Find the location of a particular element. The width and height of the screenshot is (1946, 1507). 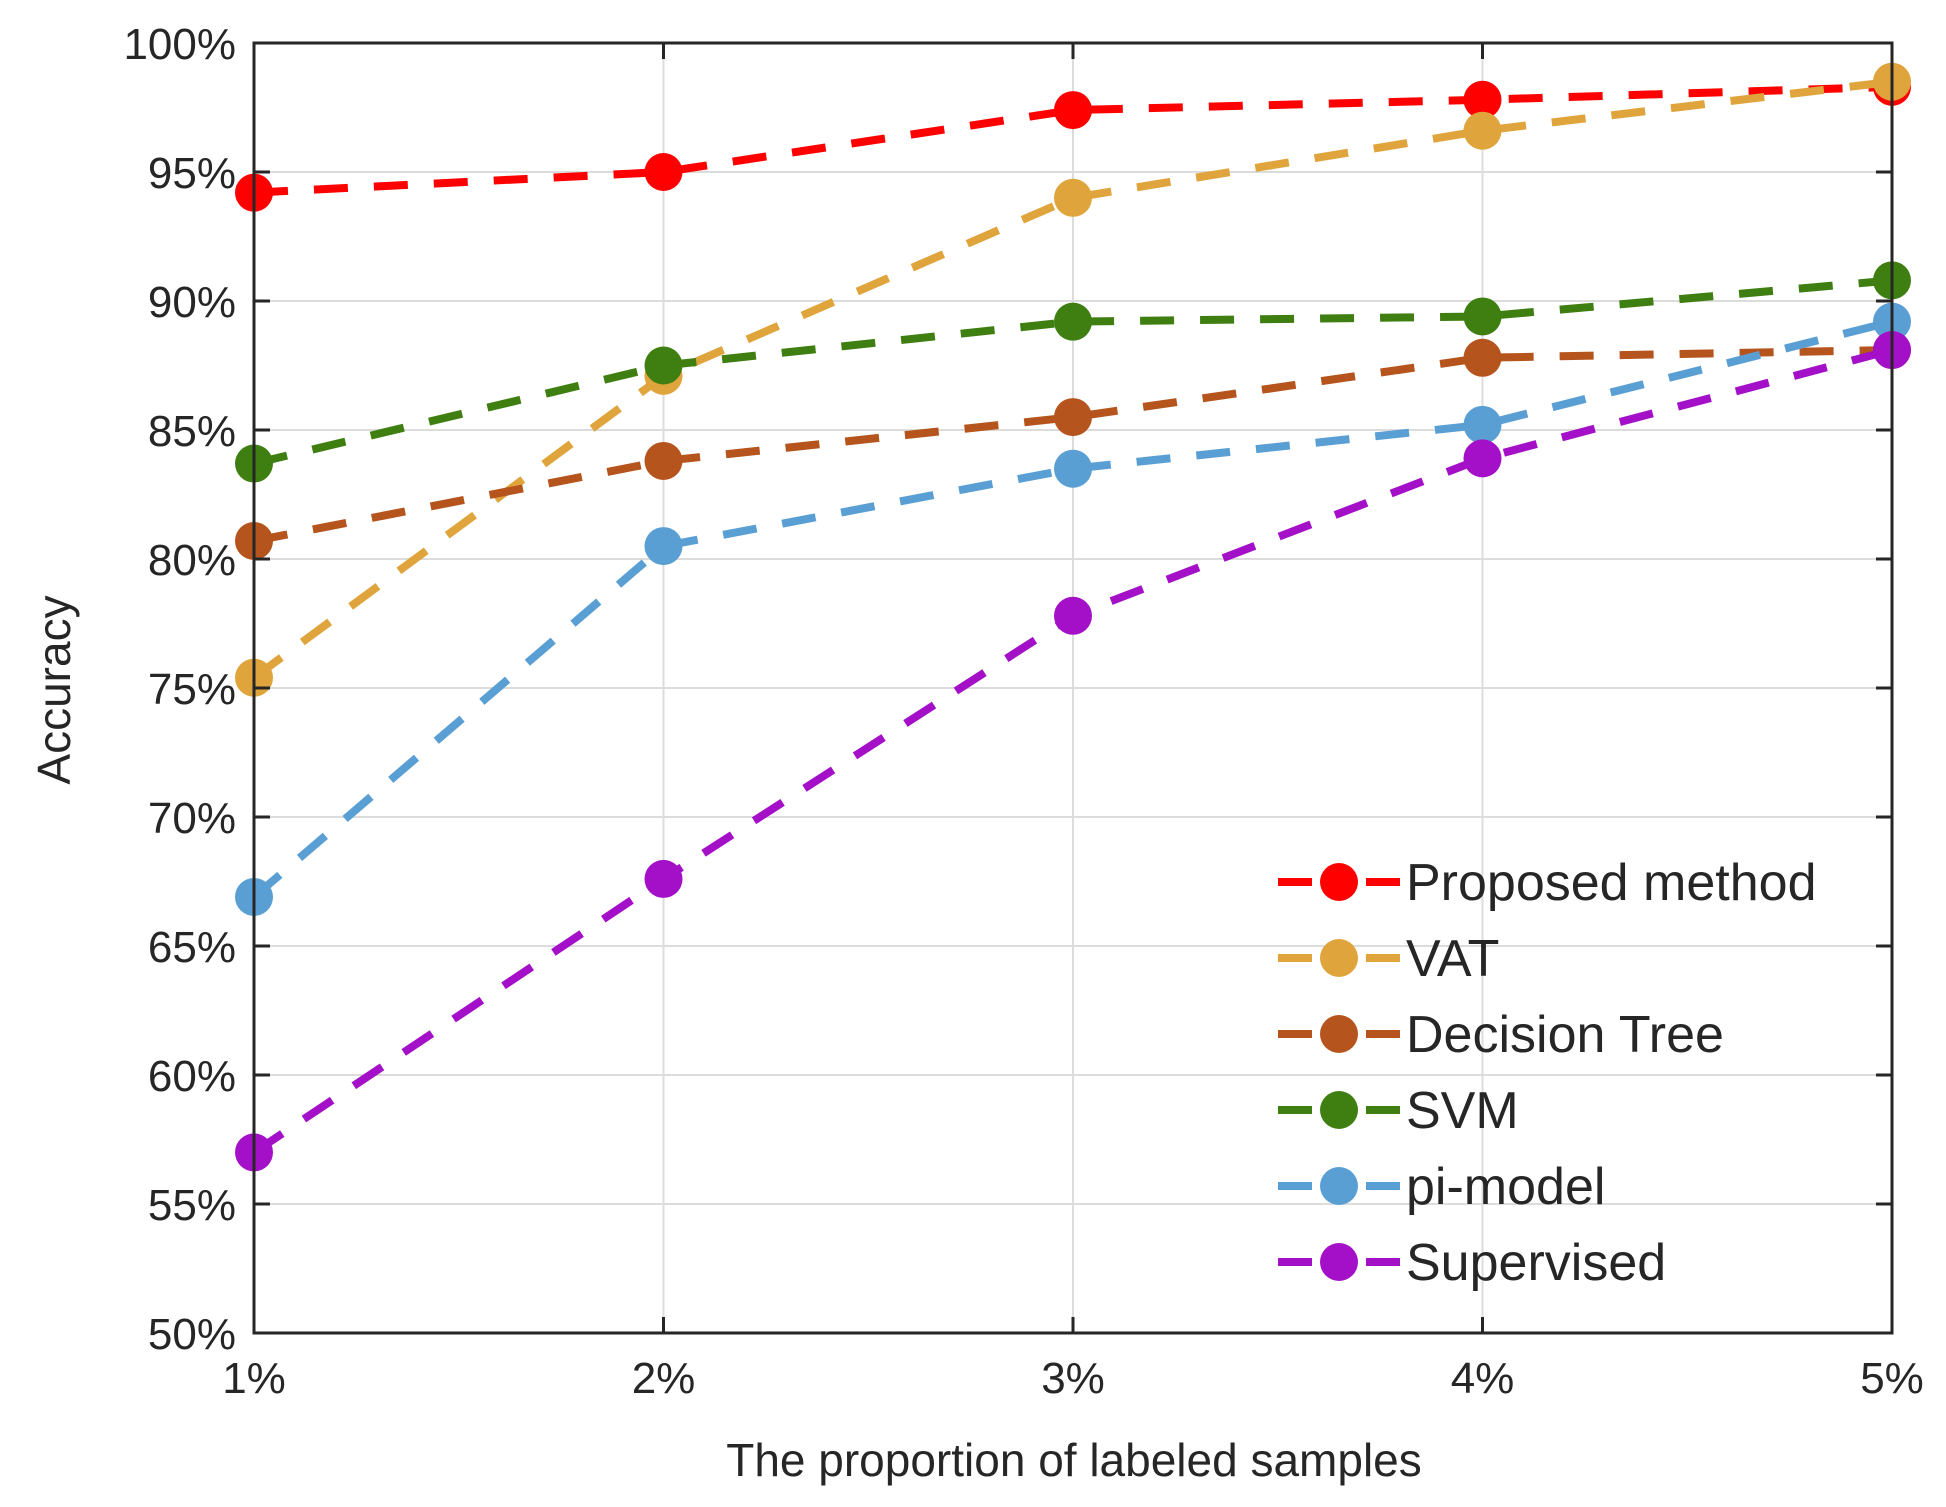

legend-item: Decision Tree is located at coordinates (1501, 1035).